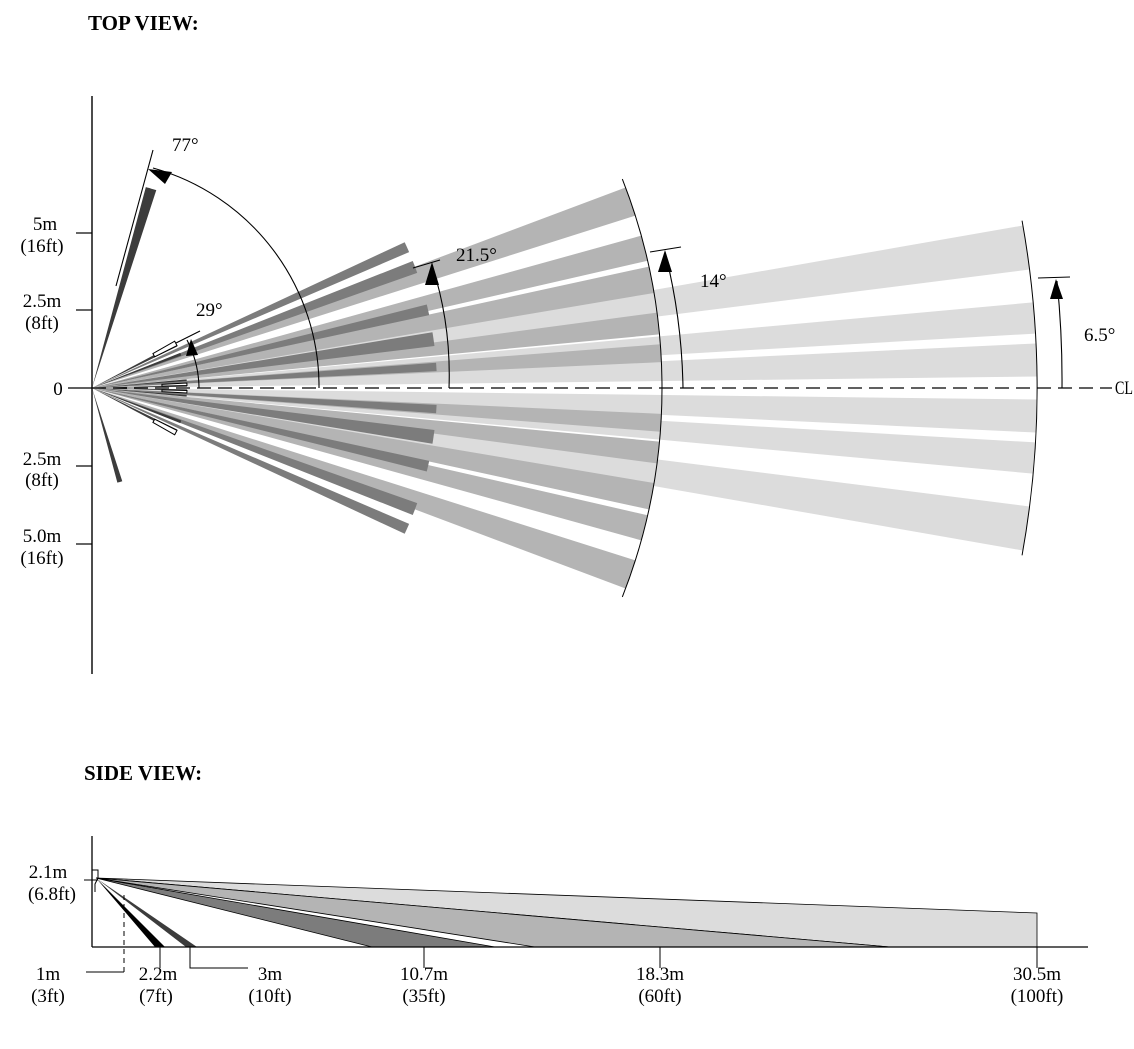 The height and width of the screenshot is (1049, 1134). I want to click on distance-label-3ft: (3ft), so click(48, 996).